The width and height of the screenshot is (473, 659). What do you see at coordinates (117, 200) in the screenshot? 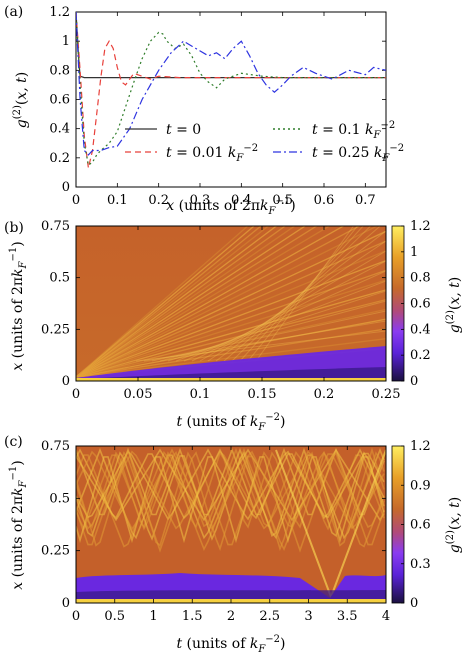
I see `x-tick-label: 0.1` at bounding box center [117, 200].